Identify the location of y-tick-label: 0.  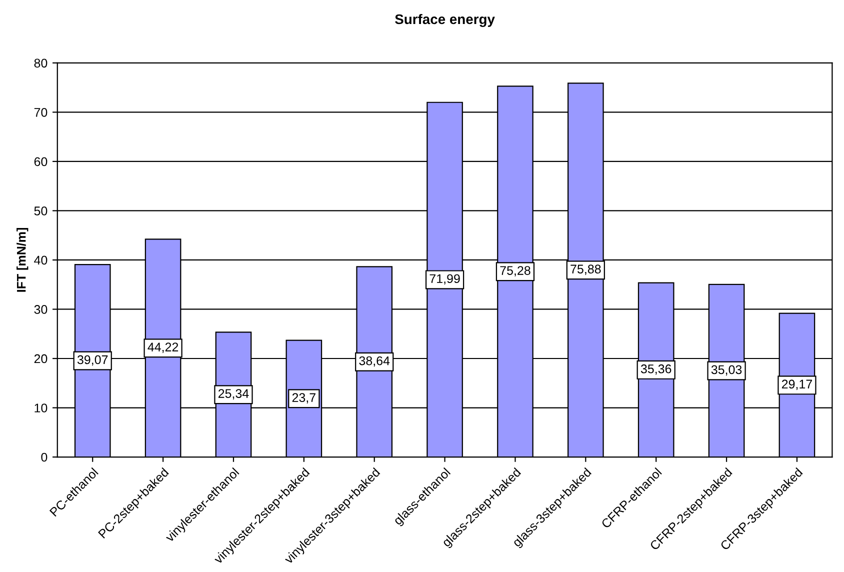
(44, 457).